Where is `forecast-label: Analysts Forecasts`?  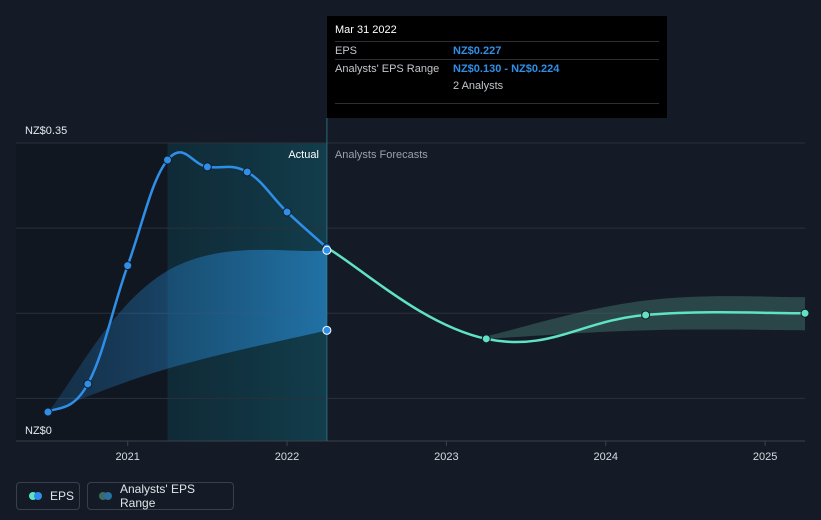 forecast-label: Analysts Forecasts is located at coordinates (381, 155).